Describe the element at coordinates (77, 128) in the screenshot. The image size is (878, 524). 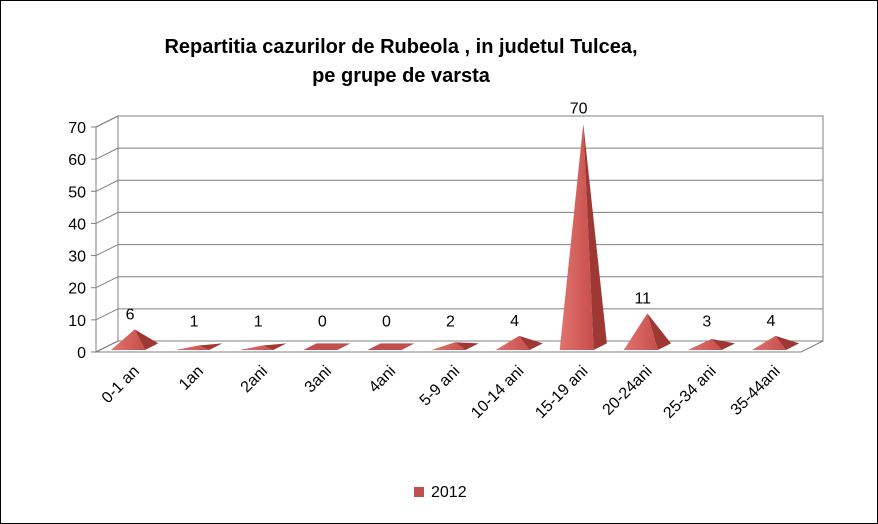
I see `y-tick-label: 70` at that location.